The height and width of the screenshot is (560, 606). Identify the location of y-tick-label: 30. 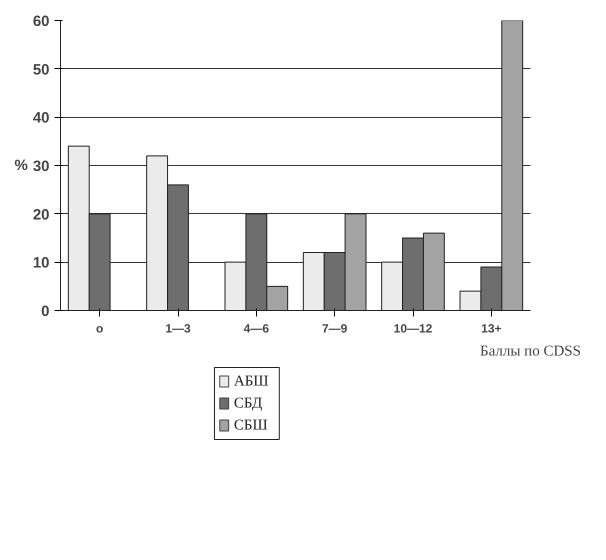
(41, 166).